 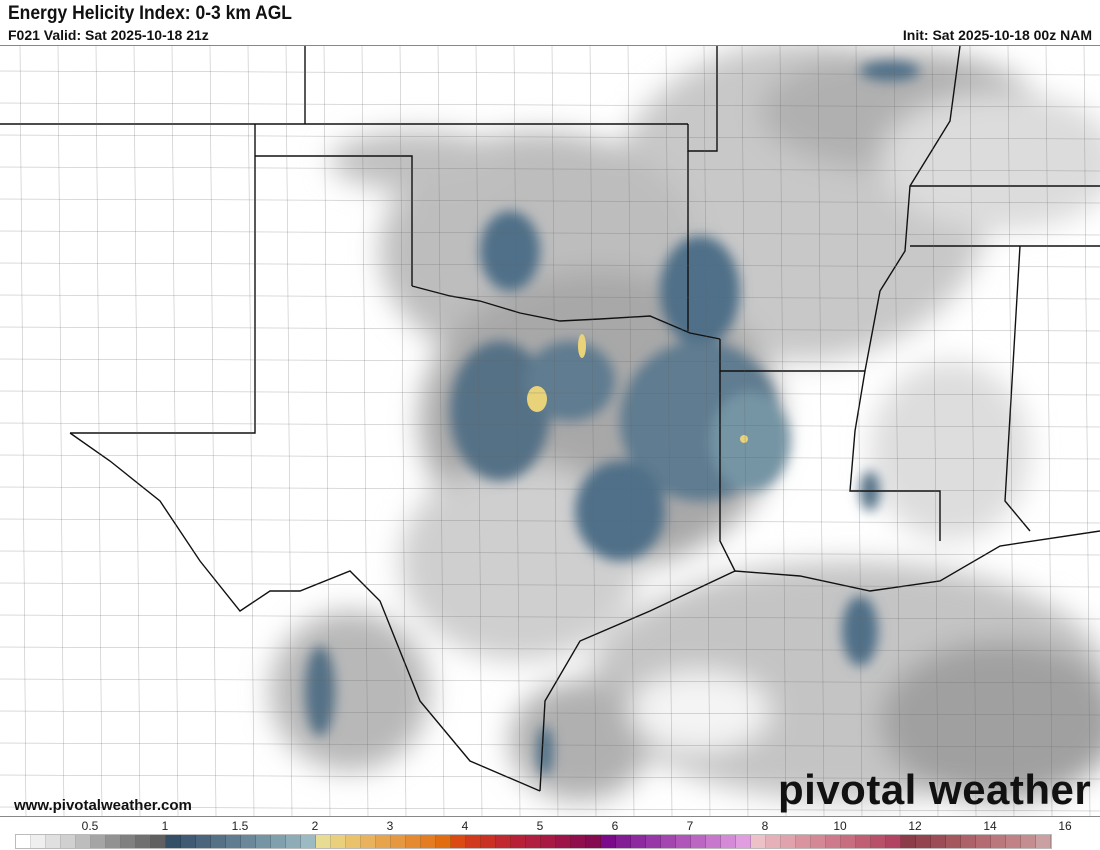 I want to click on colorbar-label: 14, so click(x=990, y=826).